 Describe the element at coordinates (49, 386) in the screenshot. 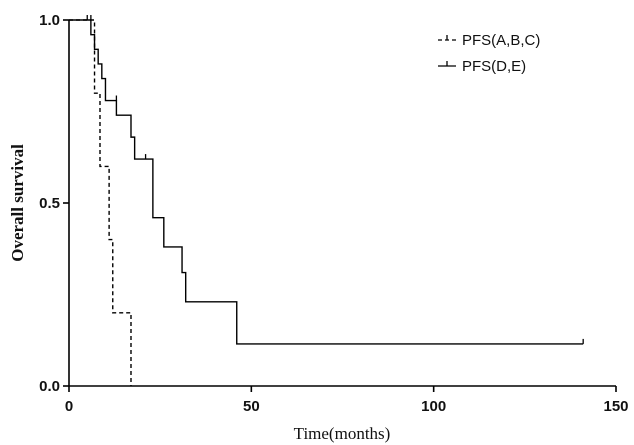

I see `y-tick-label: 0.0` at that location.